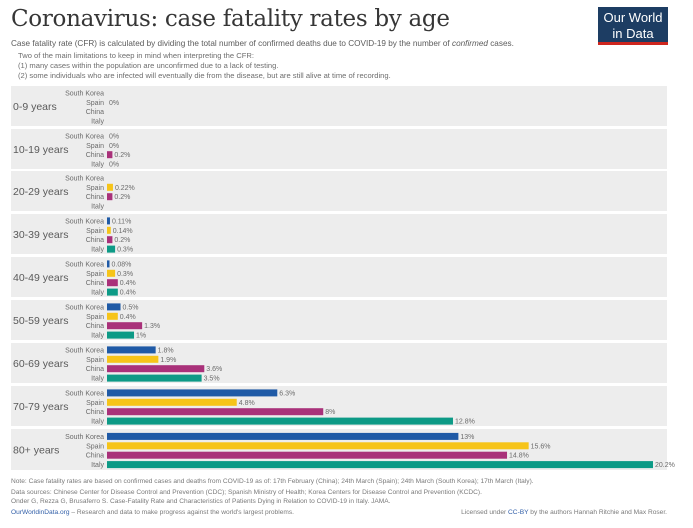 This screenshot has height=528, width=693. I want to click on group-label-10-19-years: 10-19 years, so click(40, 150).